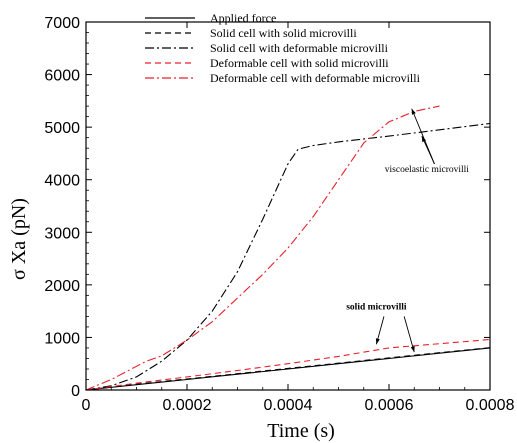 The height and width of the screenshot is (443, 517). What do you see at coordinates (62, 286) in the screenshot?
I see `y-tick-label: 2000` at bounding box center [62, 286].